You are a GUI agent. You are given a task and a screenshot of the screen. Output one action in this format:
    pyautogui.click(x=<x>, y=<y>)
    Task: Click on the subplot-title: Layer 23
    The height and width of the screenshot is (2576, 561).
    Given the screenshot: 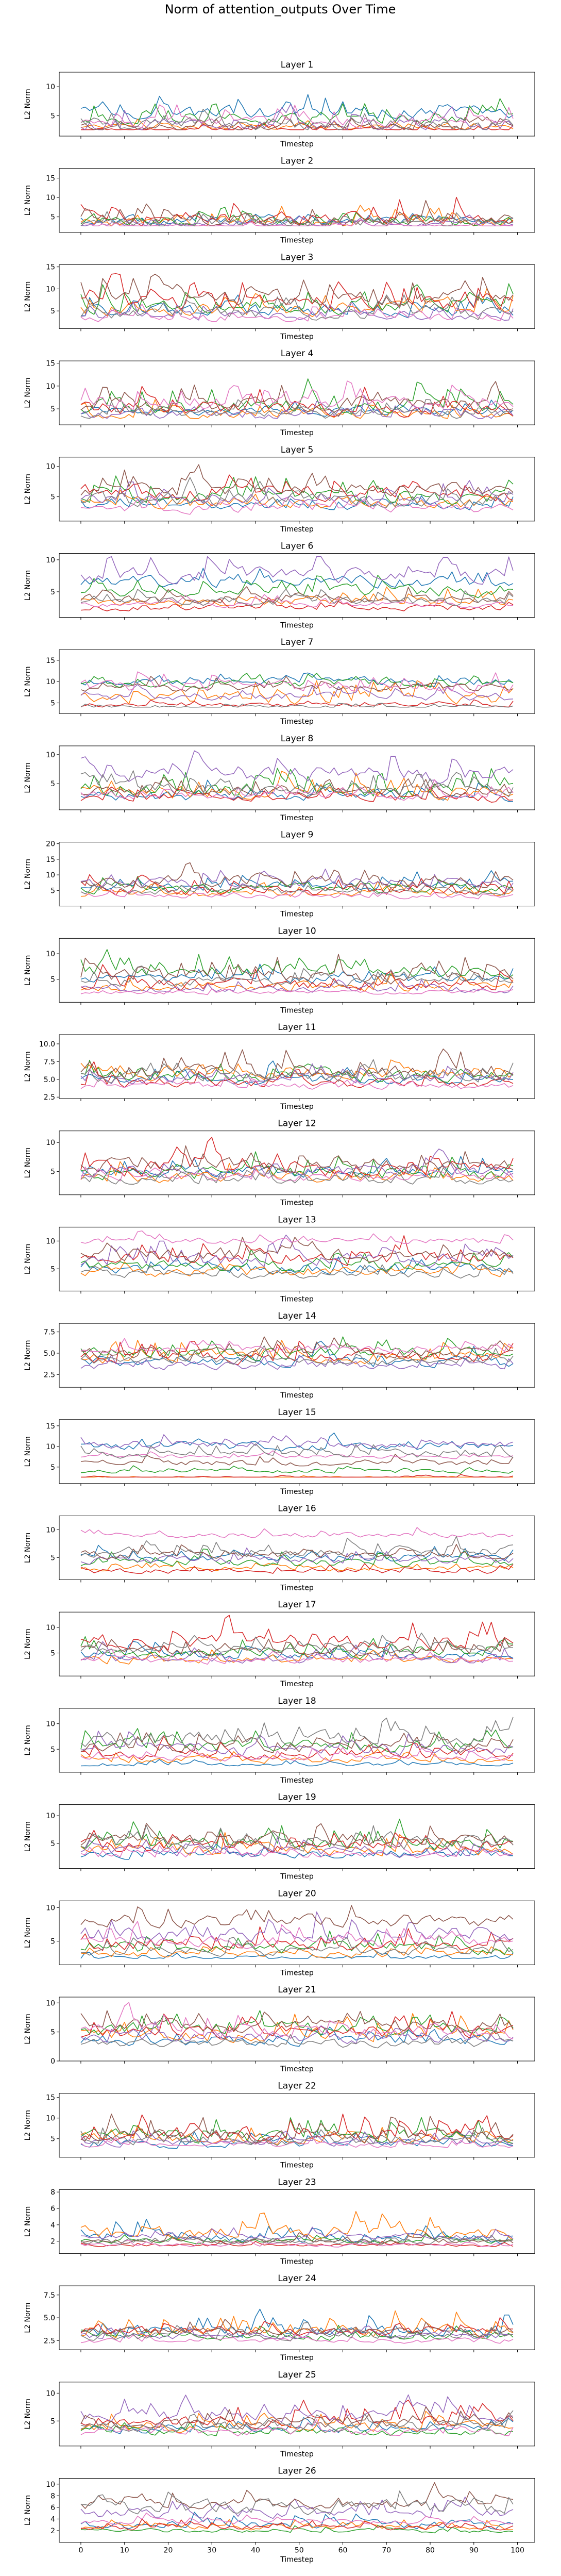 What is the action you would take?
    pyautogui.click(x=297, y=2182)
    